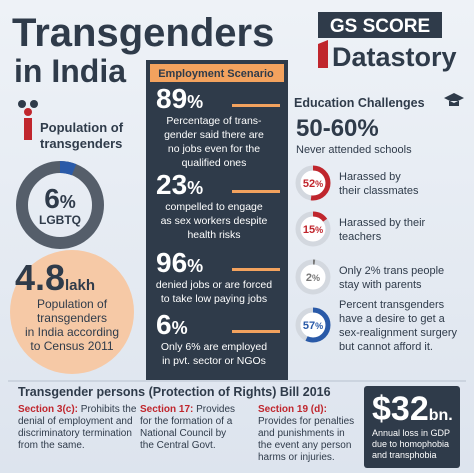  What do you see at coordinates (391, 271) in the screenshot?
I see `education-text: Only 2% trans people` at bounding box center [391, 271].